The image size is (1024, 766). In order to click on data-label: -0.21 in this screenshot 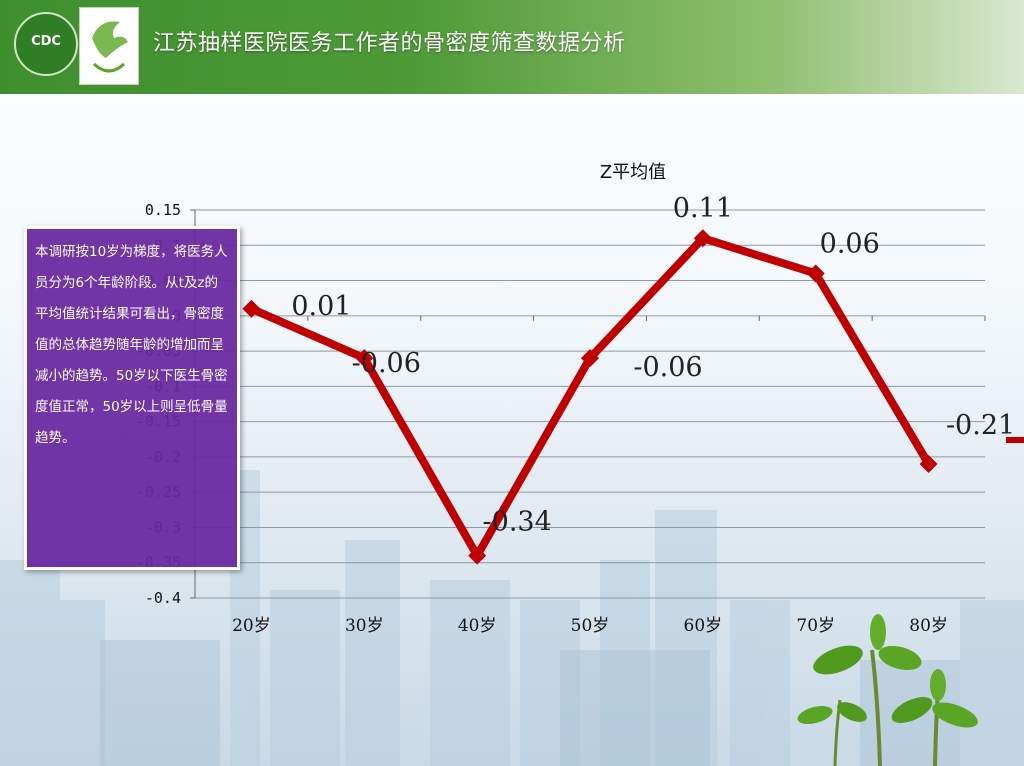, I will do `click(980, 425)`.